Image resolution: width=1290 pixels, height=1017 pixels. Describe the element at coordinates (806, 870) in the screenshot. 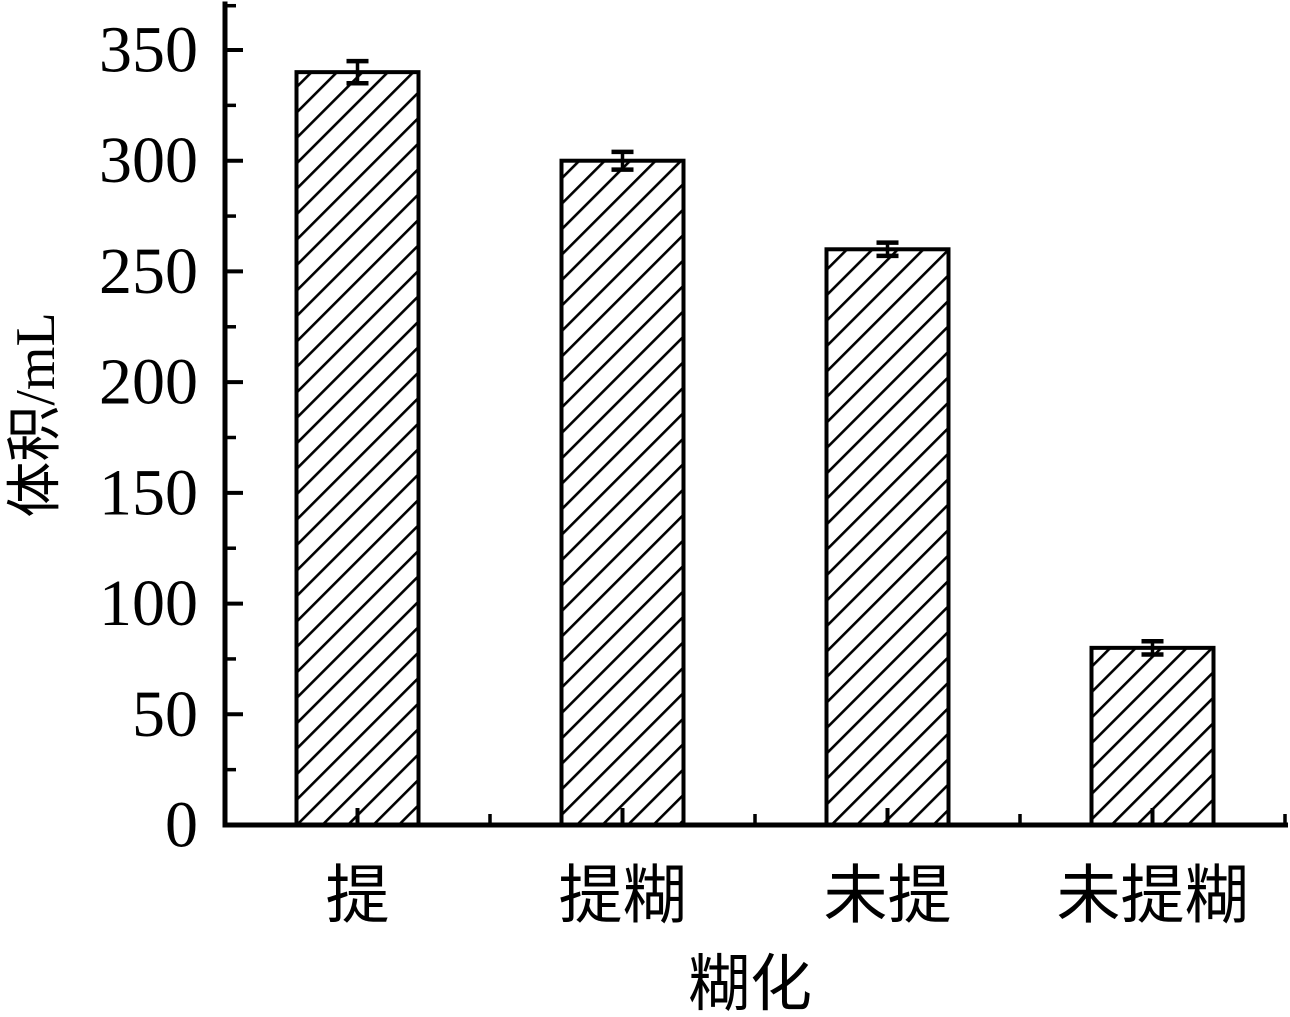

I see `x-axis-ticks: 提 提糊 未提 未提糊` at that location.